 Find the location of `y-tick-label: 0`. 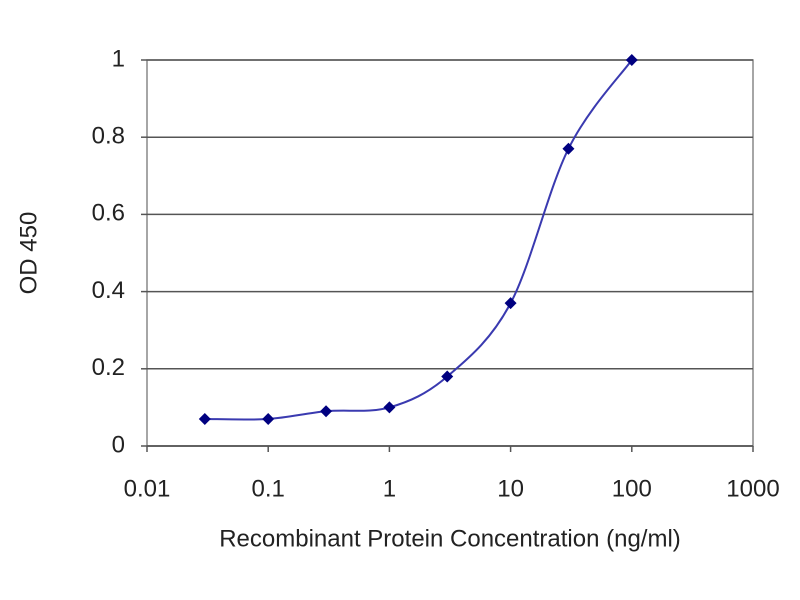

y-tick-label: 0 is located at coordinates (118, 444).